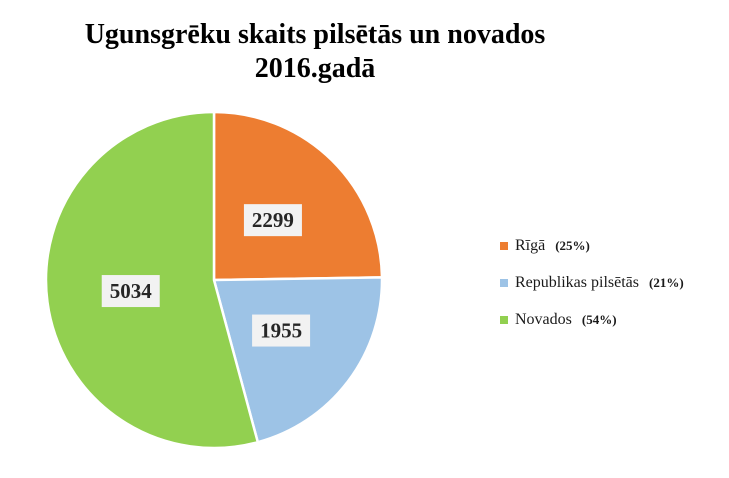 This screenshot has height=478, width=729. What do you see at coordinates (315, 68) in the screenshot?
I see `chart-title-line-2: 2016.gadā` at bounding box center [315, 68].